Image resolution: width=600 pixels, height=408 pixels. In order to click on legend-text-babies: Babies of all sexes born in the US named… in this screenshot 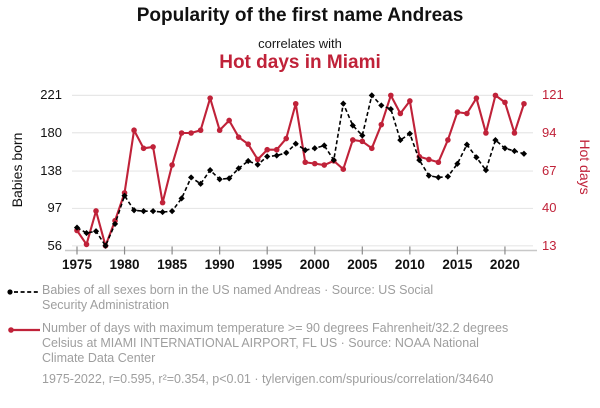, I will do `click(238, 297)`.